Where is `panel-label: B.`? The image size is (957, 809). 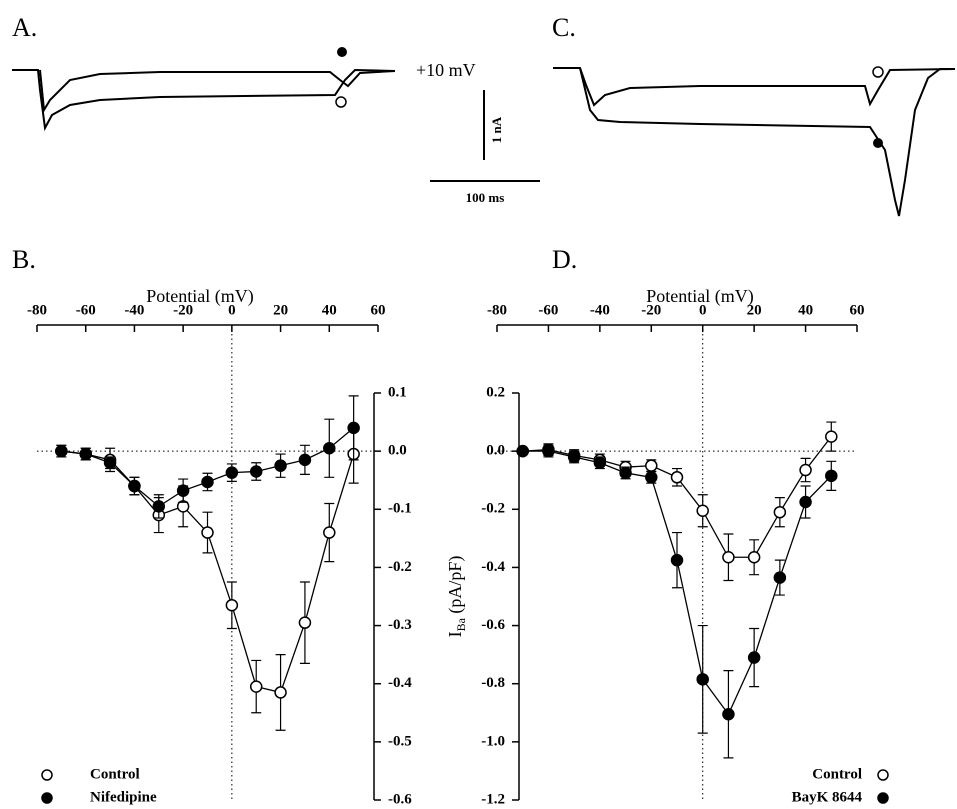
panel-label: B. is located at coordinates (24, 259).